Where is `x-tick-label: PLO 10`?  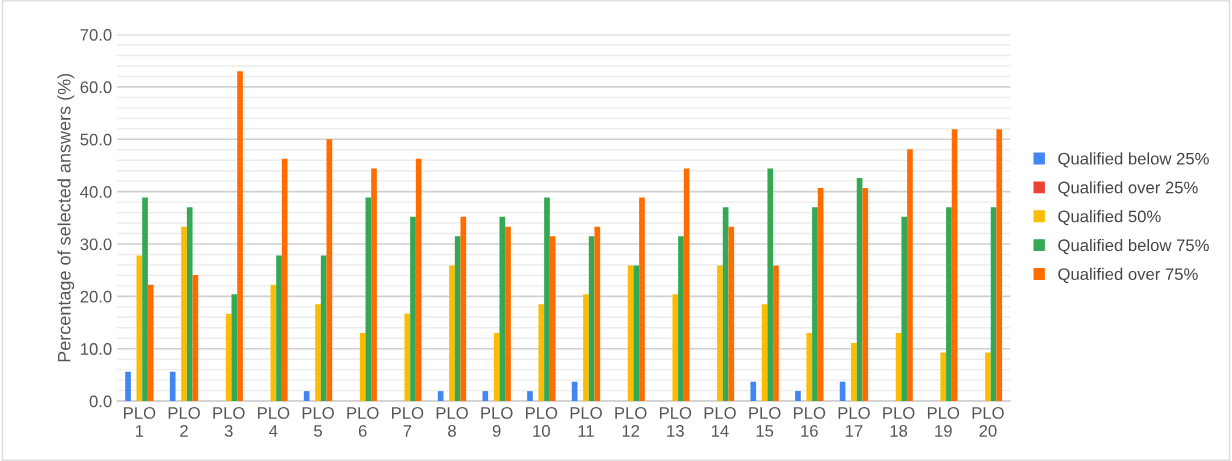 x-tick-label: PLO 10 is located at coordinates (542, 422).